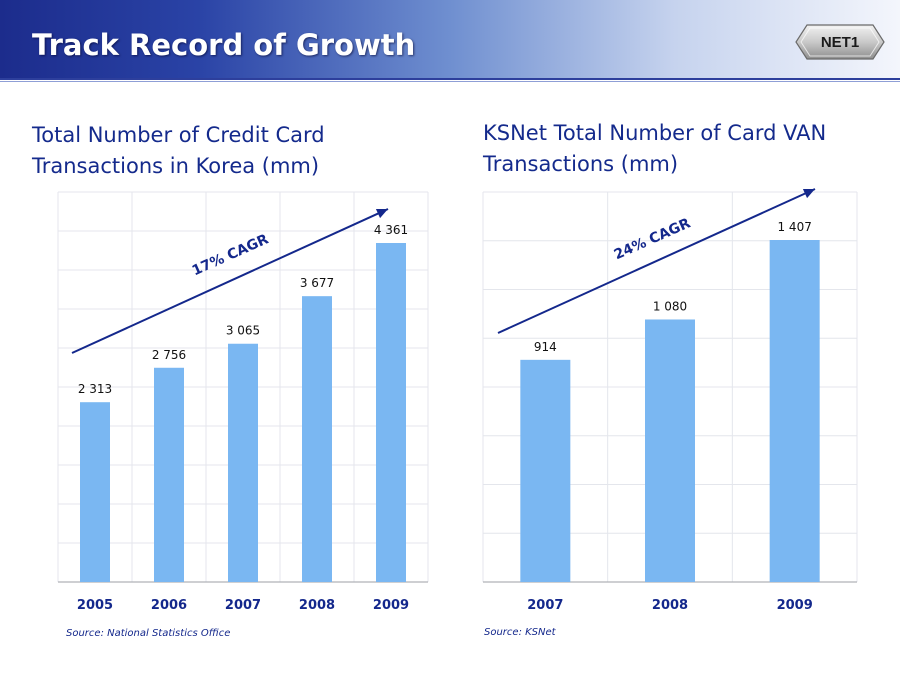 The width and height of the screenshot is (900, 675). I want to click on bar-value-label: 1 080, so click(670, 306).